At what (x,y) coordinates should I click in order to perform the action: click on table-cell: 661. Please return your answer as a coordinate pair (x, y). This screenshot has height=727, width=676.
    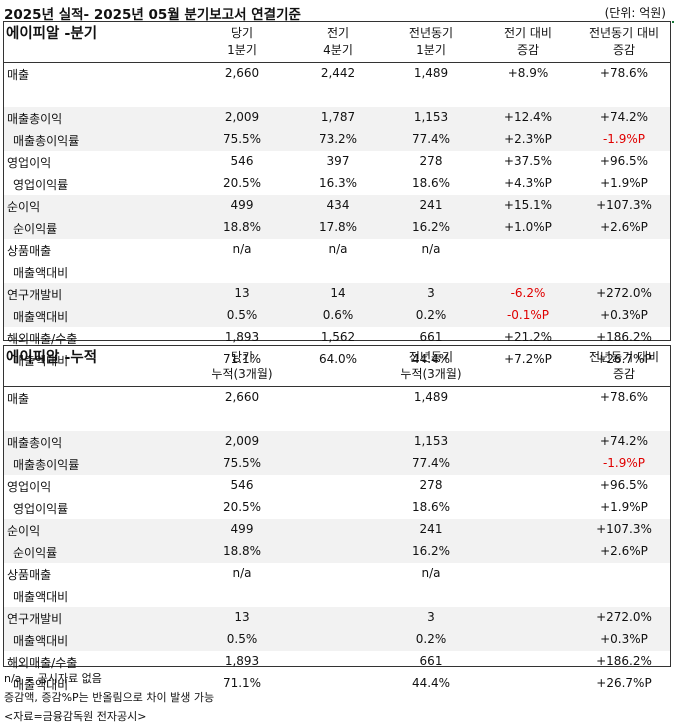
    Looking at the image, I should click on (431, 661).